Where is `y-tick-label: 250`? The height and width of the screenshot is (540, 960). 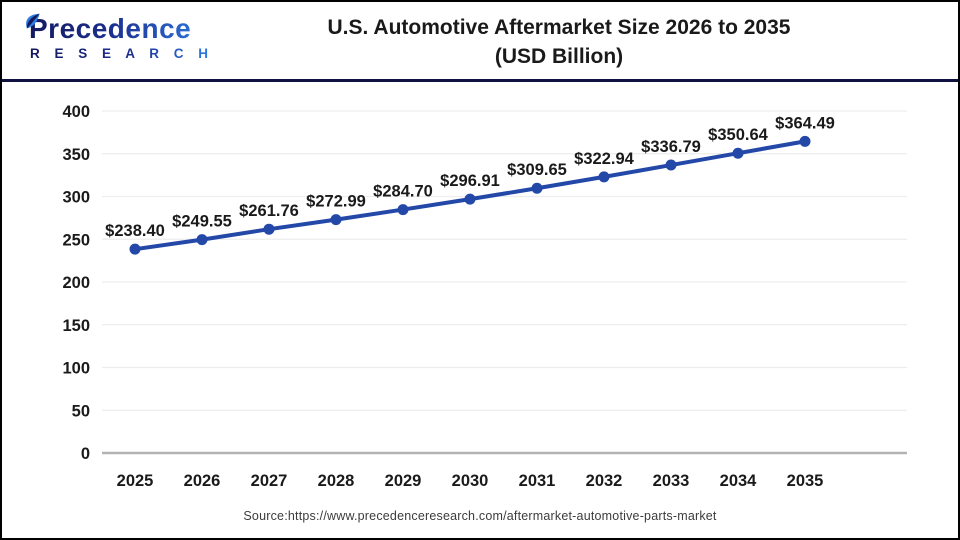 y-tick-label: 250 is located at coordinates (76, 240).